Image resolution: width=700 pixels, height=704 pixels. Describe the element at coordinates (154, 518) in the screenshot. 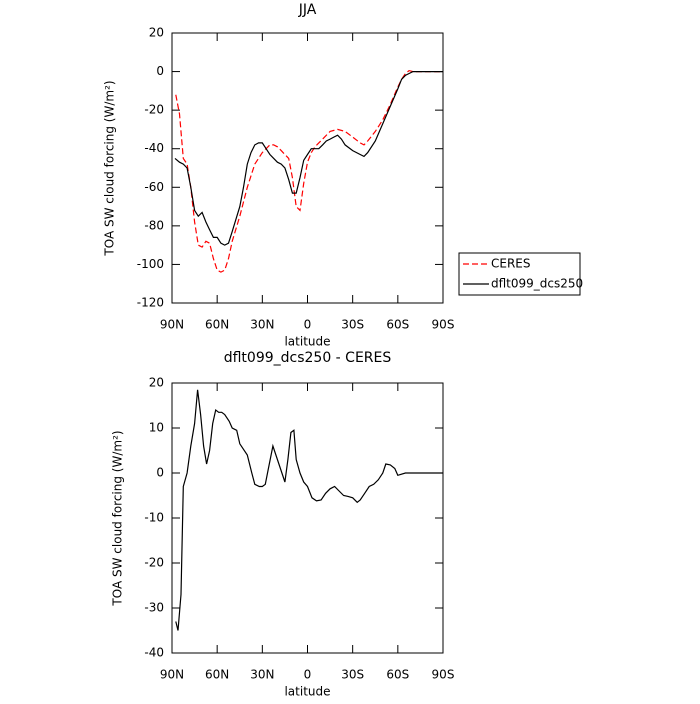

I see `y-tick-label: -10` at that location.